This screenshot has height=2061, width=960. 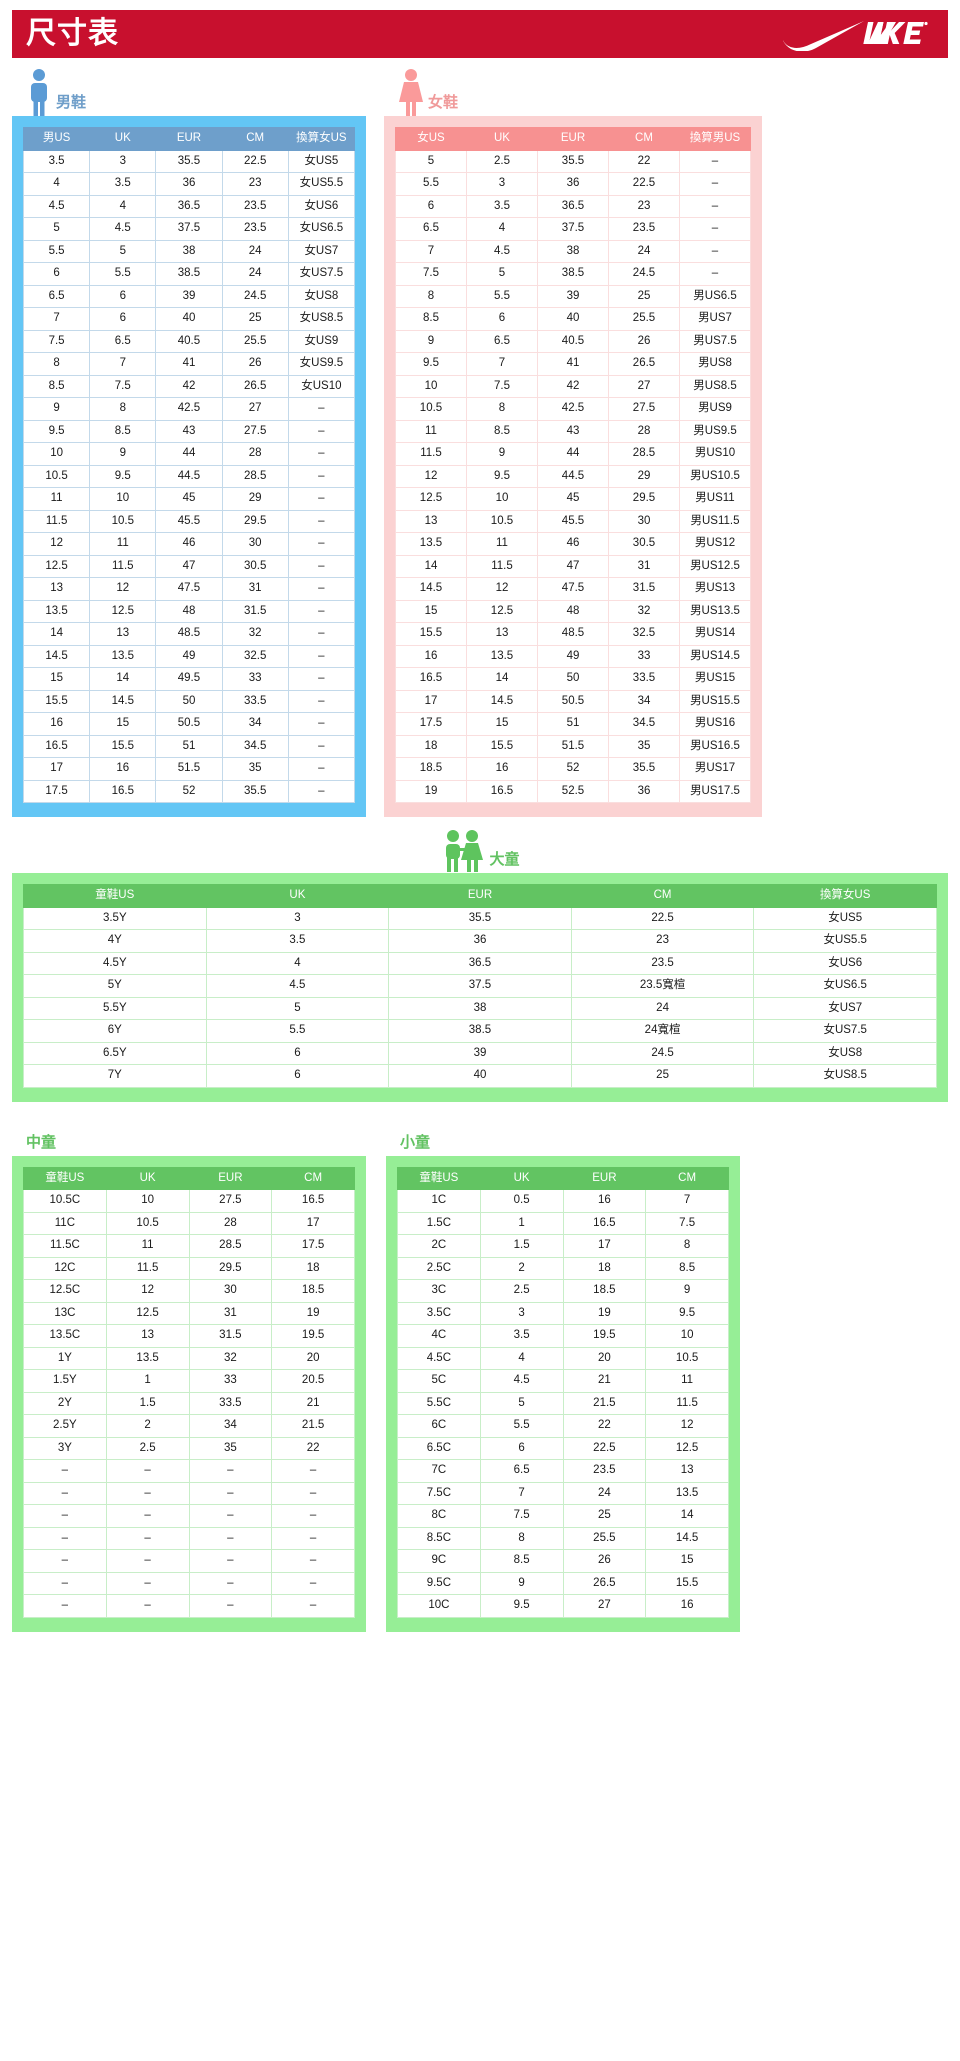 I want to click on small-kids-cell: 1, so click(x=521, y=1223).